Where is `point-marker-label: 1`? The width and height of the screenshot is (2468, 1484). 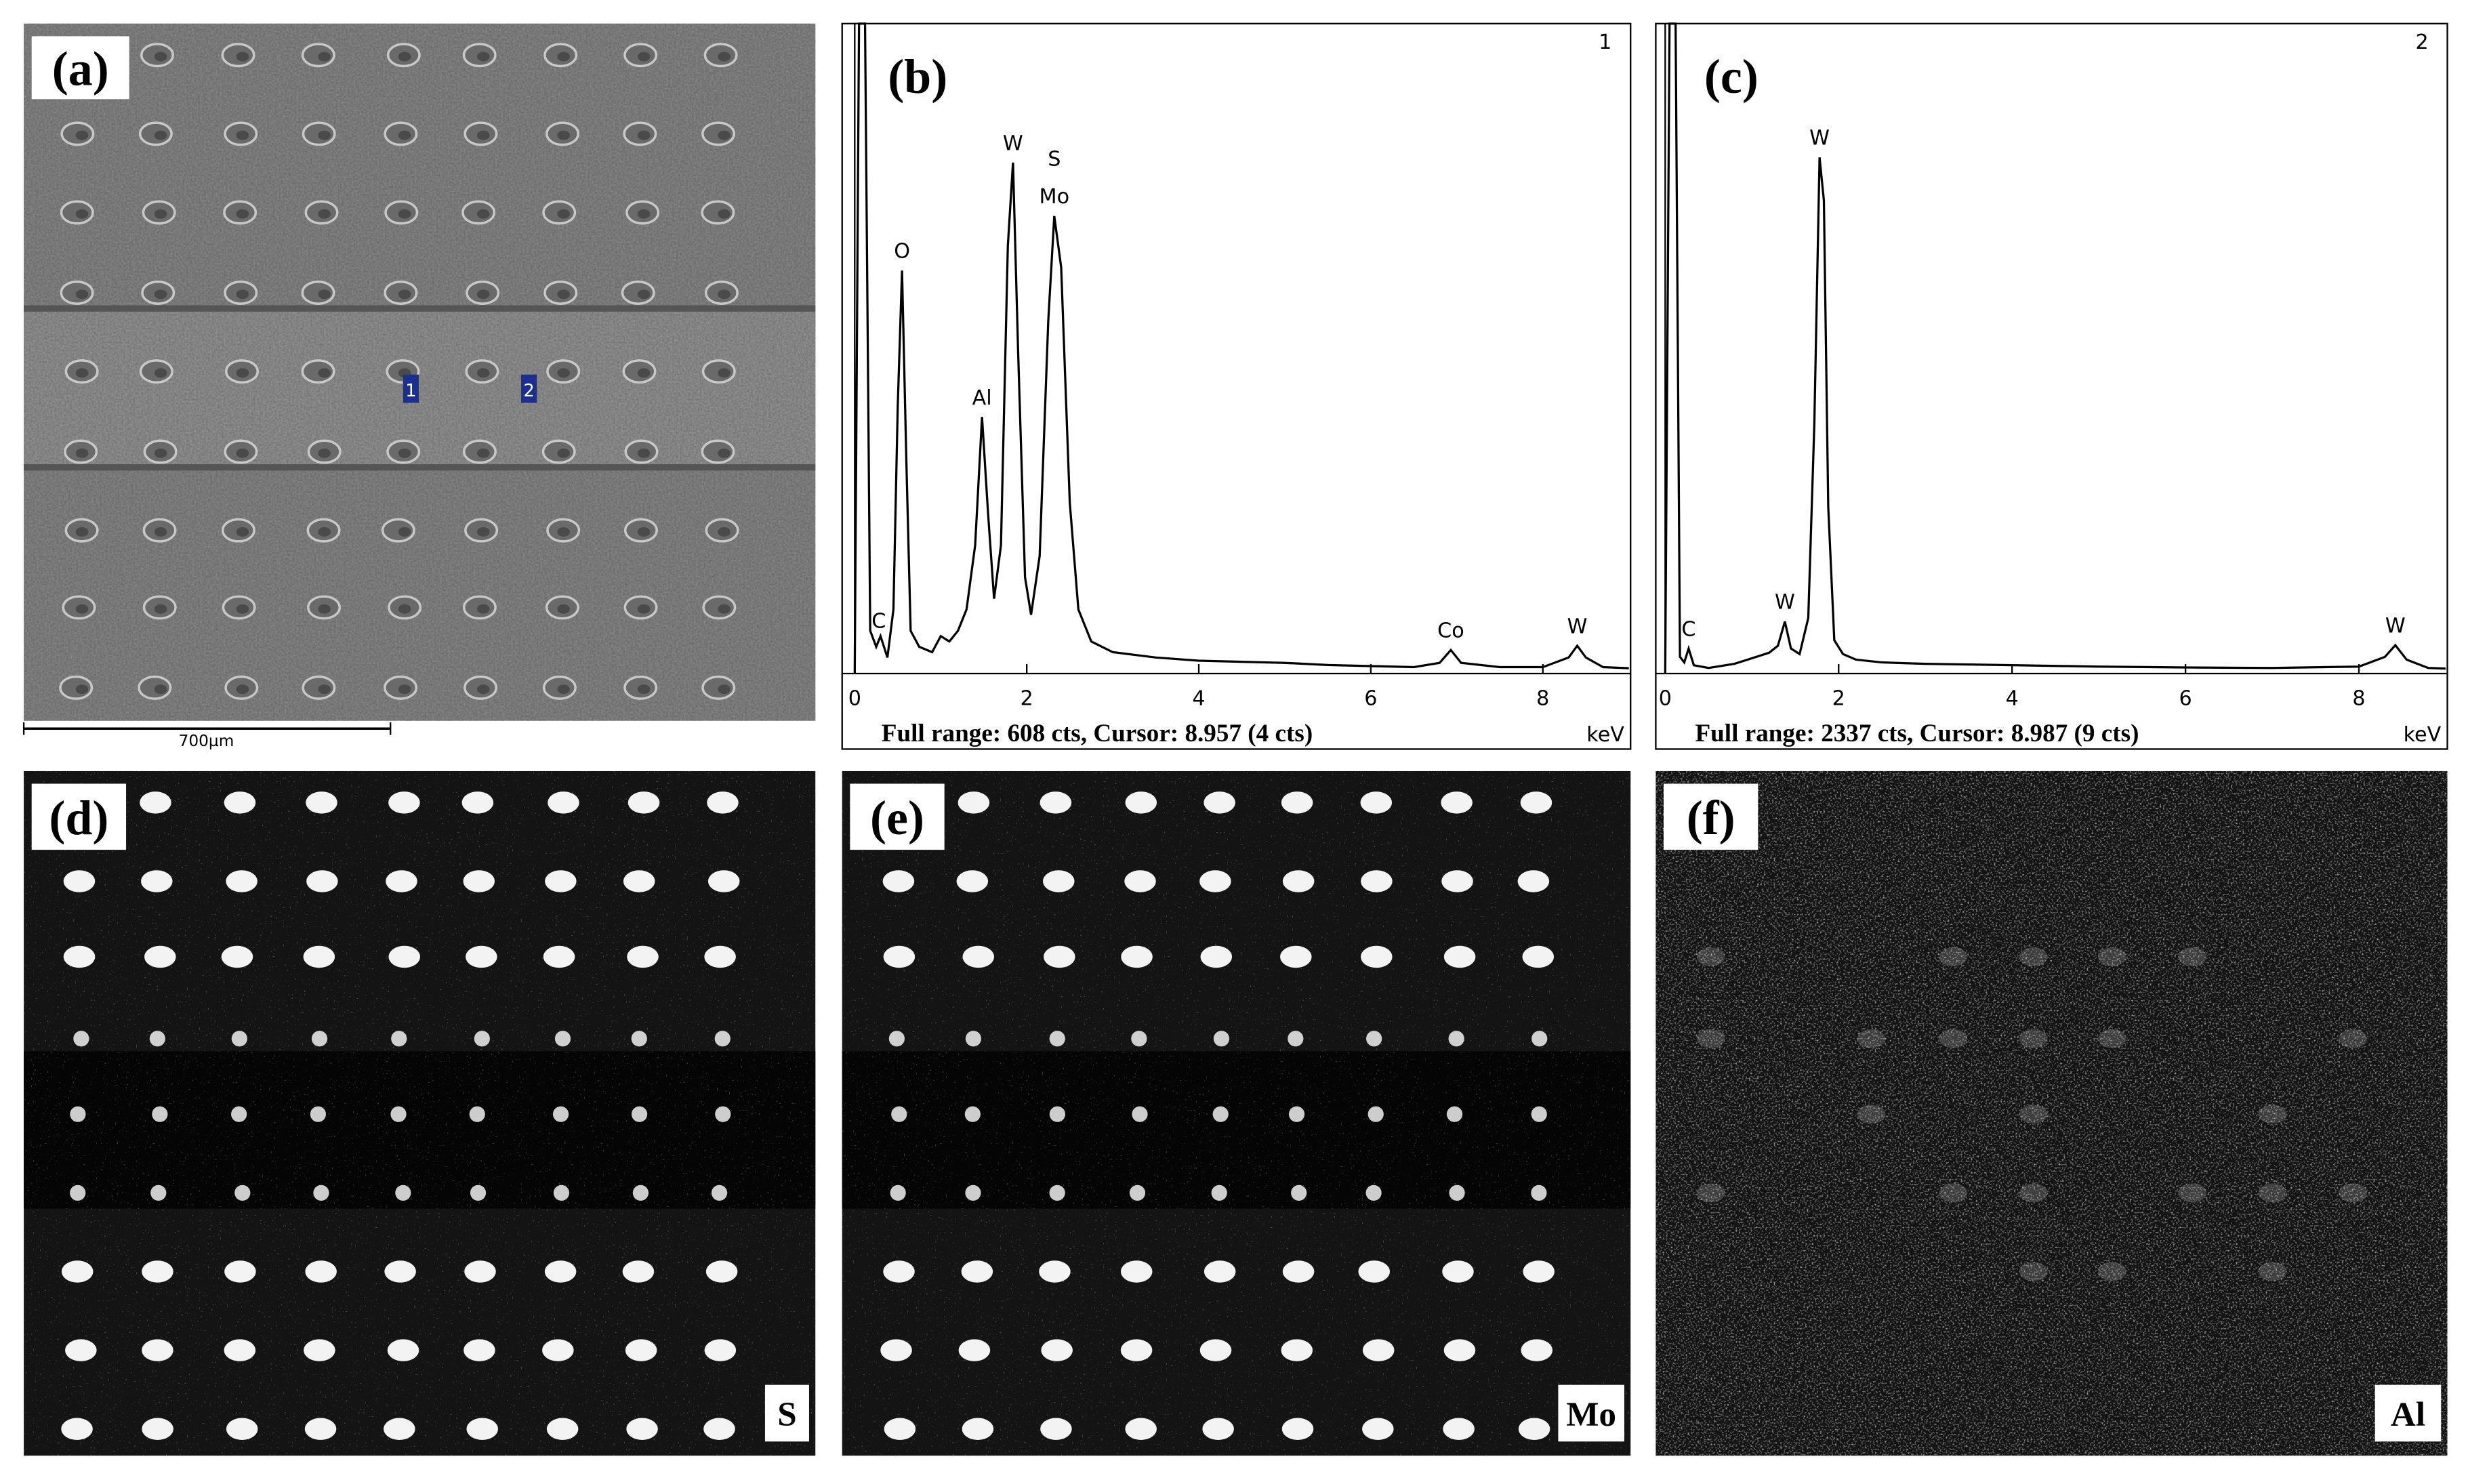
point-marker-label: 1 is located at coordinates (410, 391).